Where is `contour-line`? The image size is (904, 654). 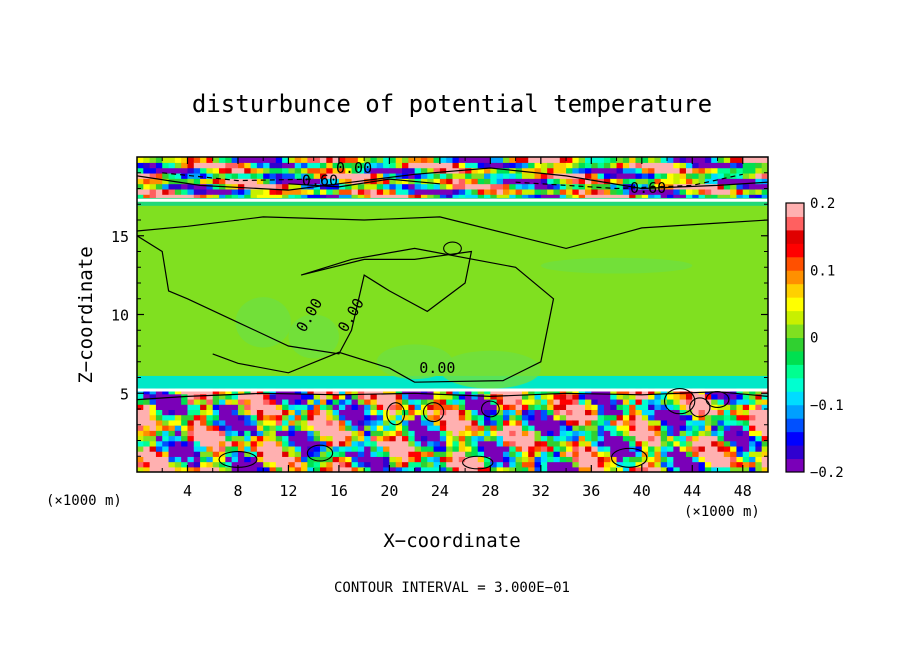
contour-line is located at coordinates (452, 233).